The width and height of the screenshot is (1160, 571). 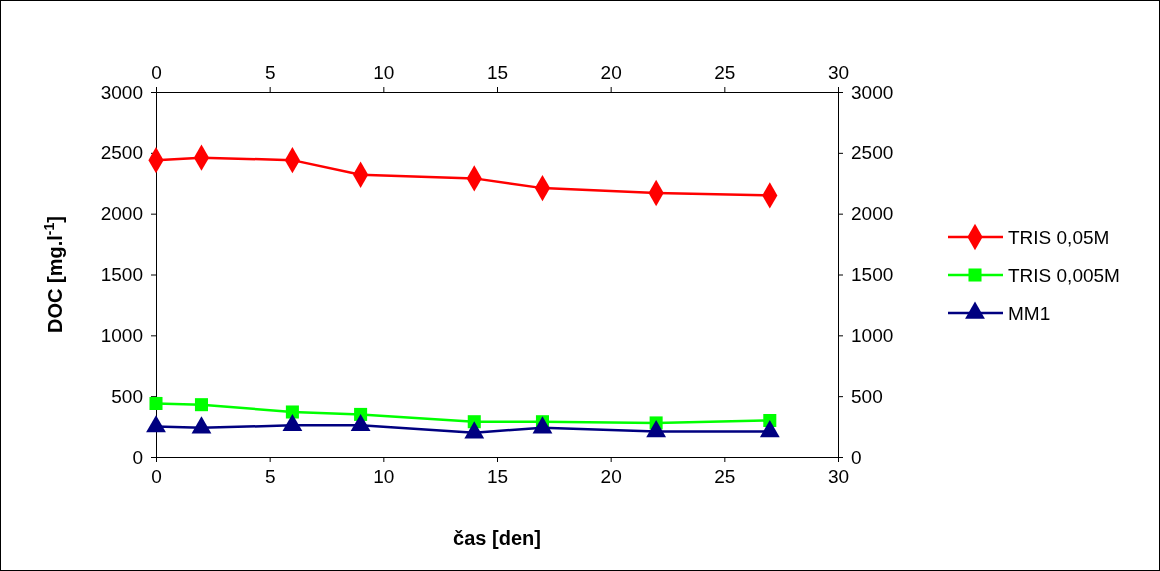 I want to click on legend-label: TRIS 0,005M, so click(x=1064, y=275).